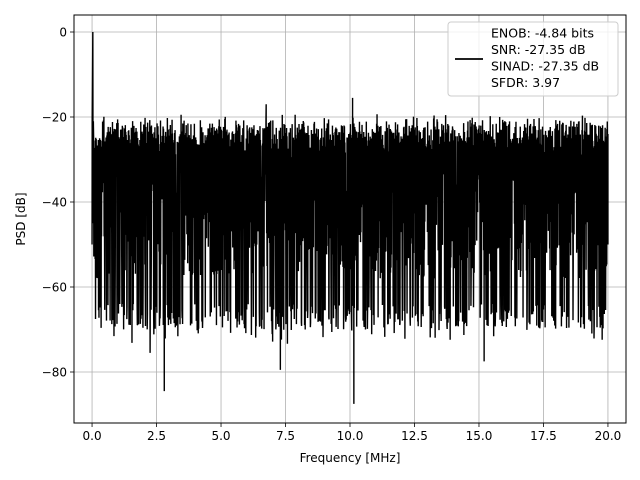 This screenshot has width=640, height=480. What do you see at coordinates (543, 436) in the screenshot?
I see `x-tick-label: 17.5` at bounding box center [543, 436].